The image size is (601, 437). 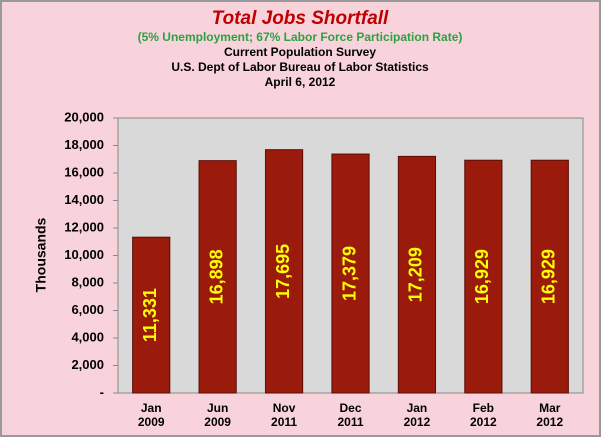 What do you see at coordinates (41, 254) in the screenshot?
I see `y-axis-title: Thousands` at bounding box center [41, 254].